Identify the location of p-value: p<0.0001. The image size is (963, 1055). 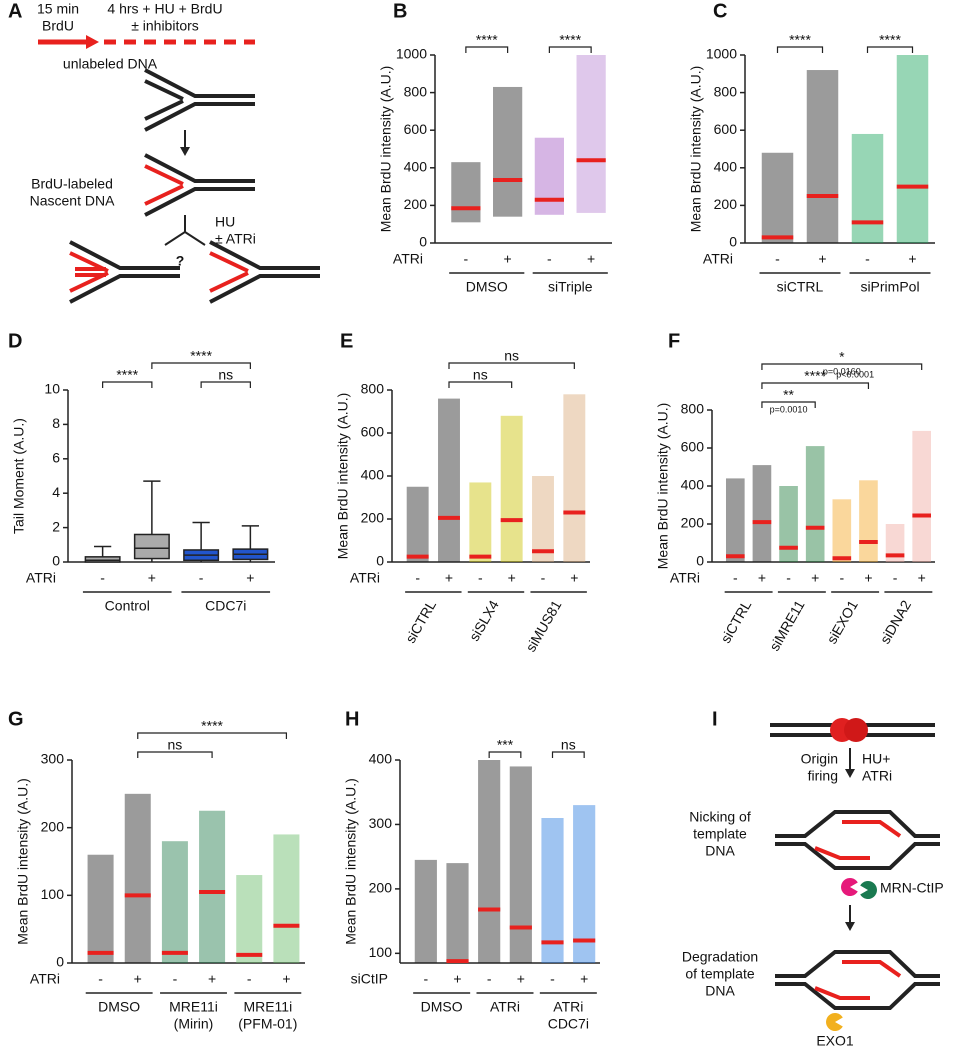
(855, 374).